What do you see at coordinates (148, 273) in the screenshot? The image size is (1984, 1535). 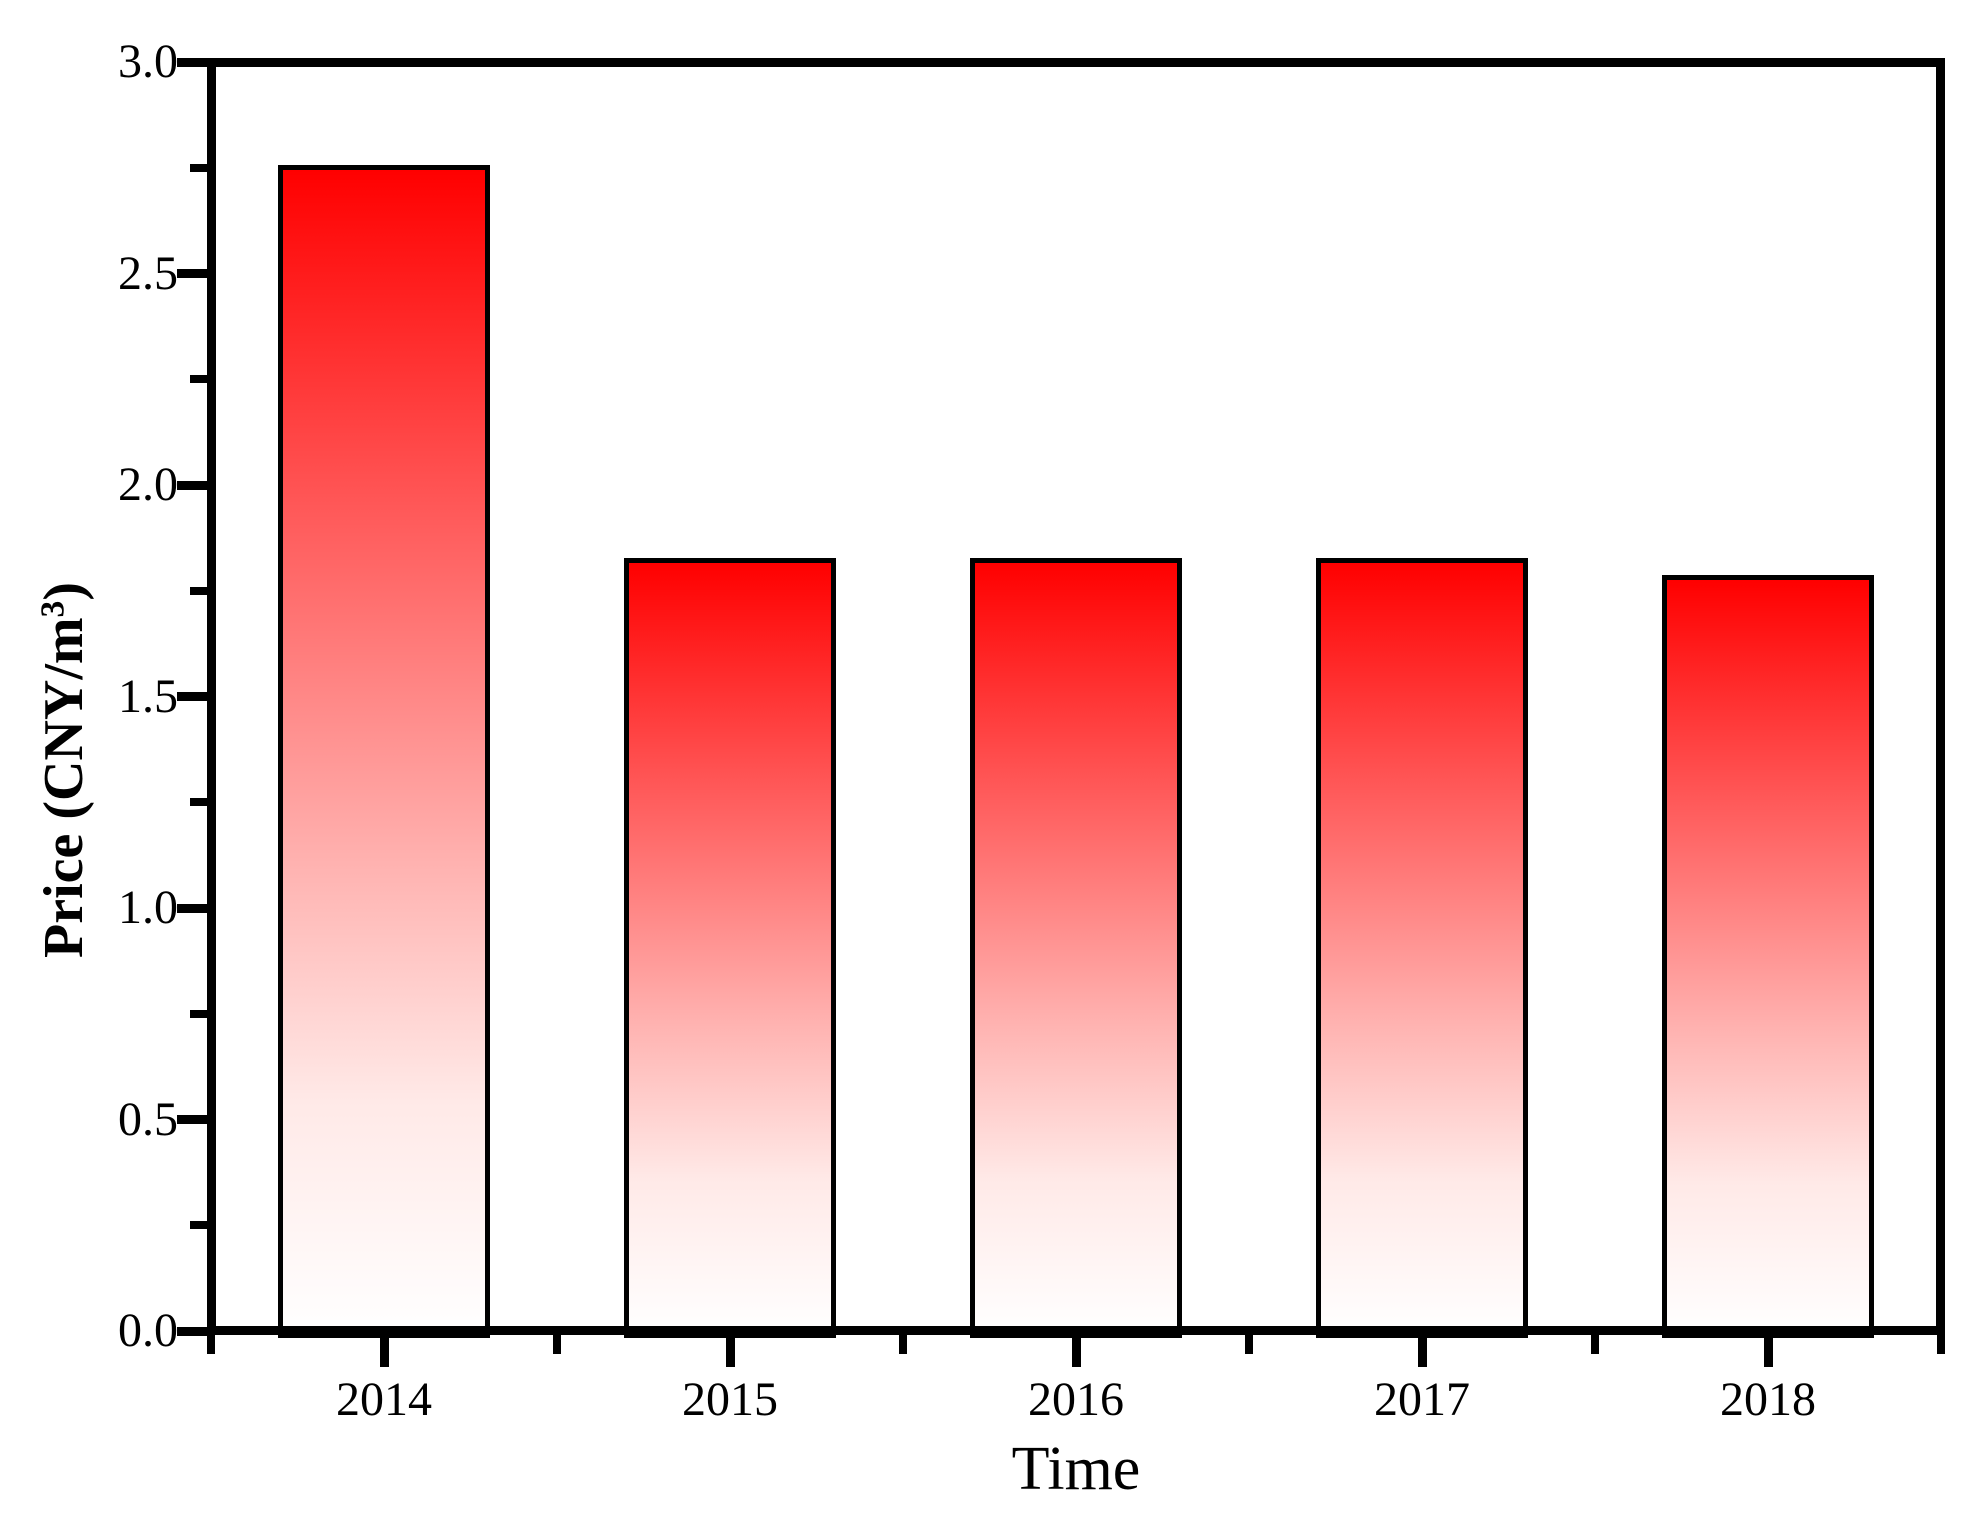 I see `y-tick-label: 2.5` at bounding box center [148, 273].